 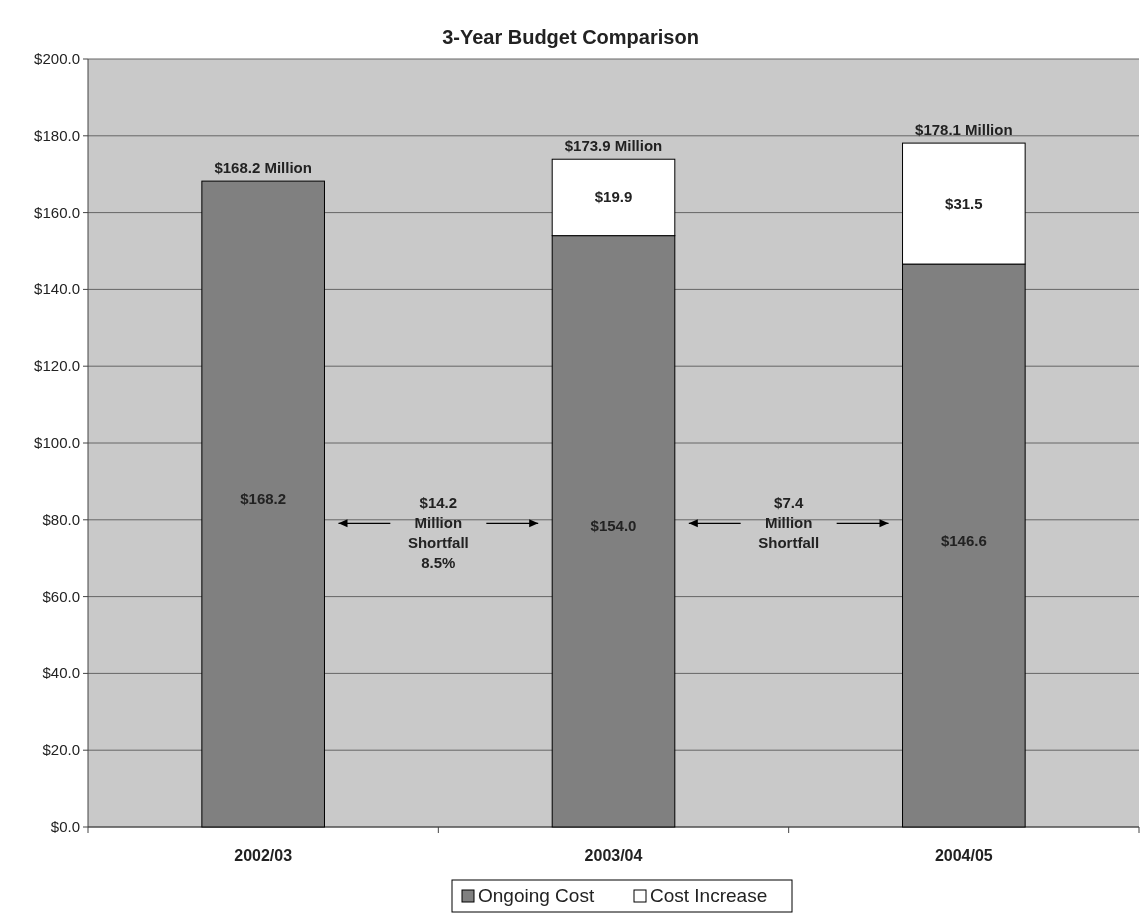 I want to click on y-tick-label: $40.0, so click(x=61, y=673).